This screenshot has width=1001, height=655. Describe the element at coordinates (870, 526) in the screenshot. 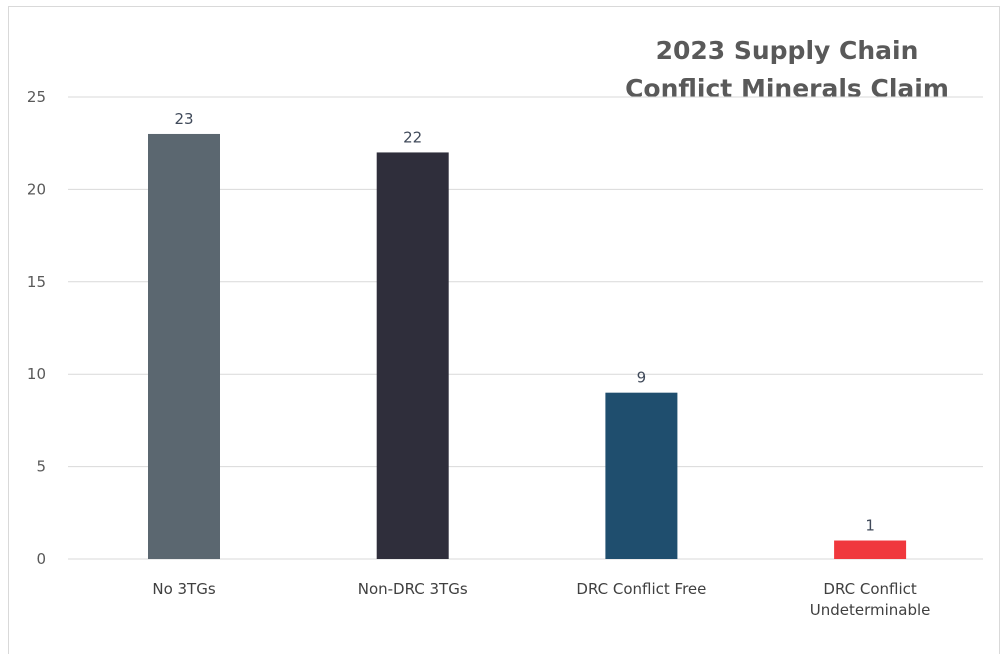

I see `data-label: 1` at that location.